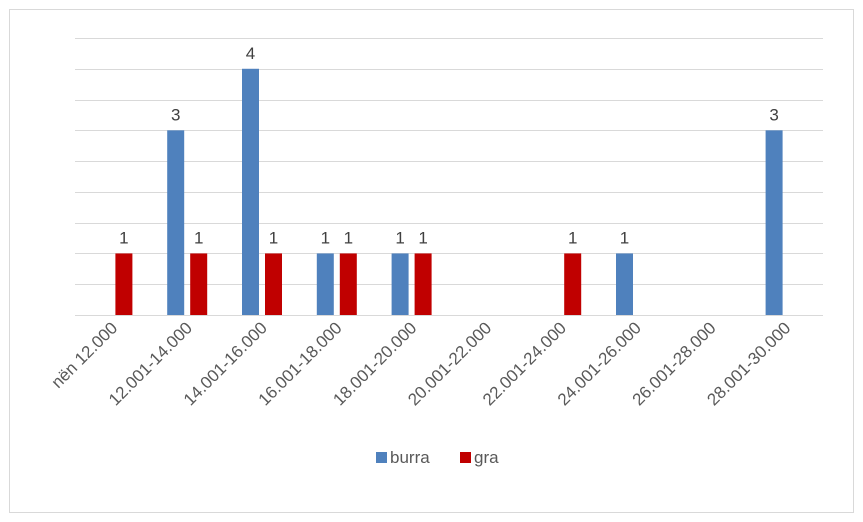  I want to click on legend-label-gra: gra, so click(486, 457).